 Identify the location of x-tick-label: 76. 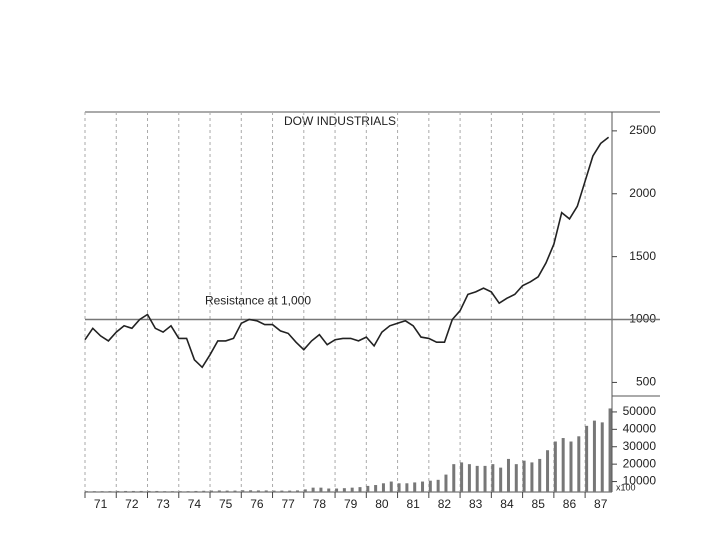
(257, 504).